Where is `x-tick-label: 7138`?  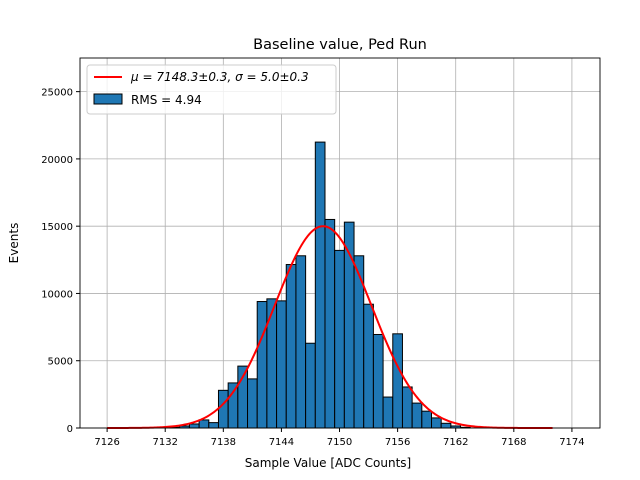
x-tick-label: 7138 is located at coordinates (223, 442).